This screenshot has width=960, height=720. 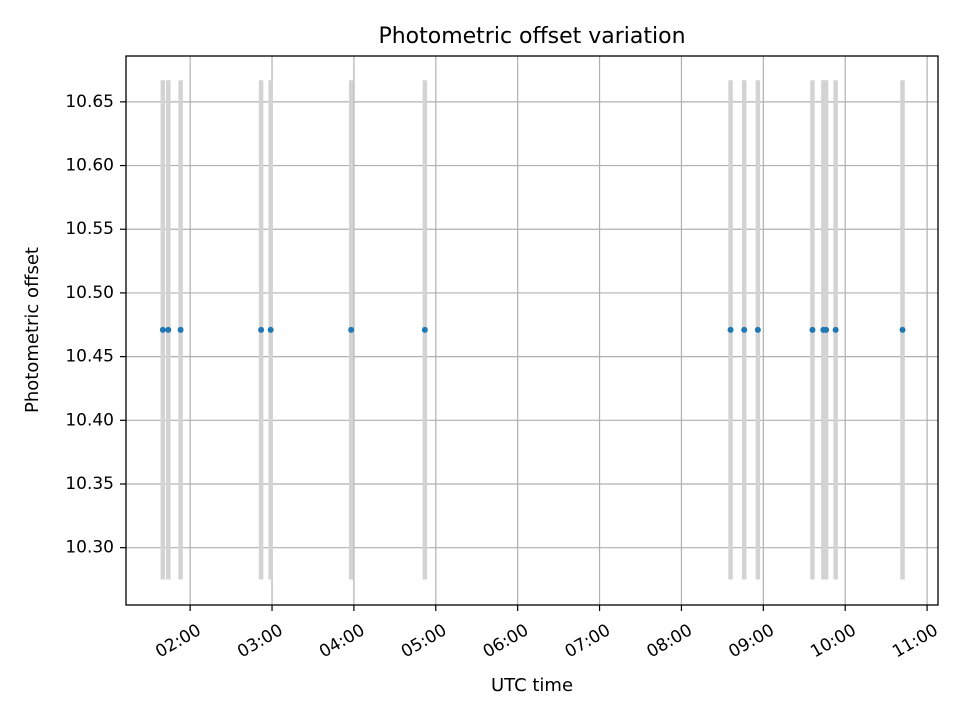 I want to click on x-tick-label: 03:00, so click(x=260, y=641).